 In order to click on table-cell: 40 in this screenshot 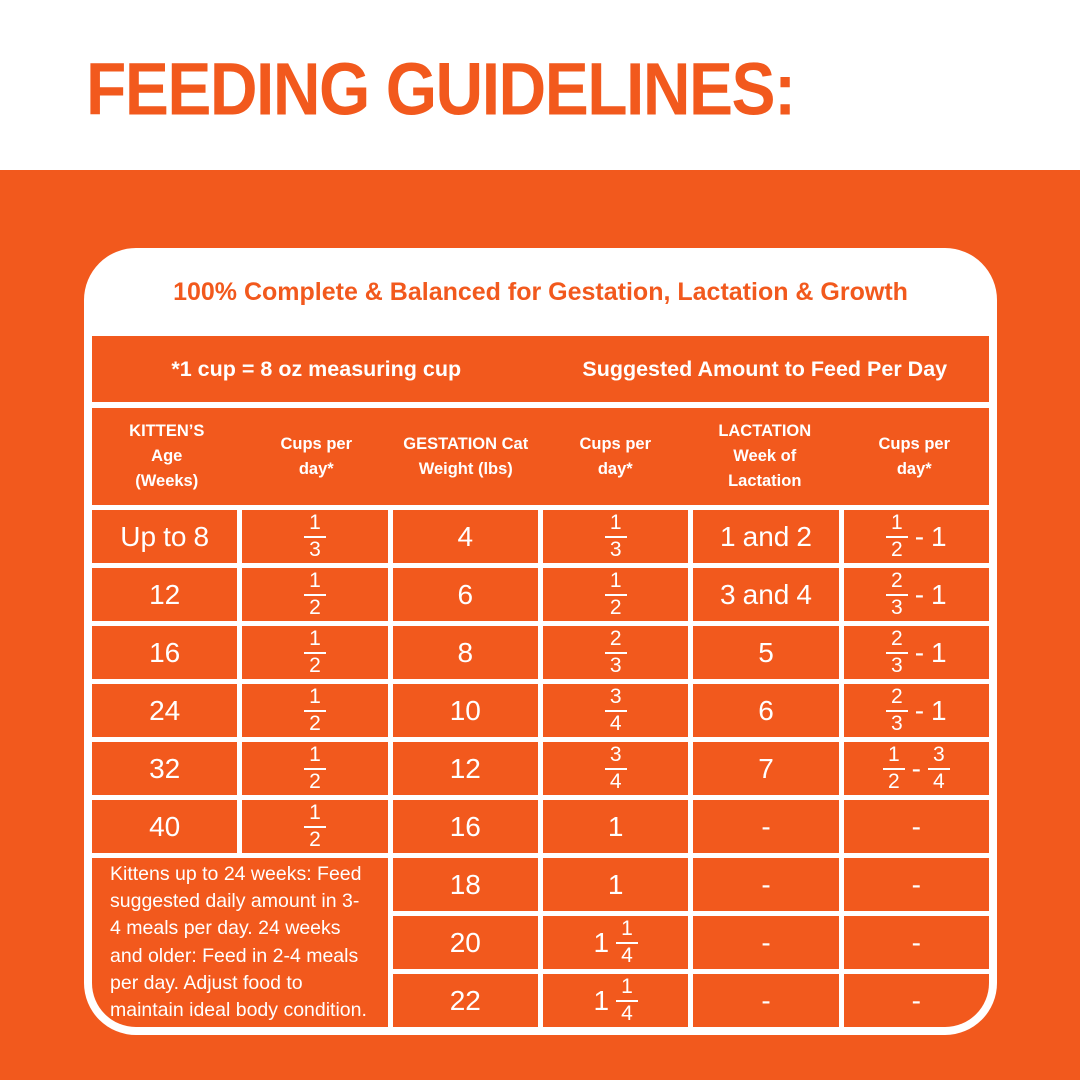, I will do `click(165, 826)`.